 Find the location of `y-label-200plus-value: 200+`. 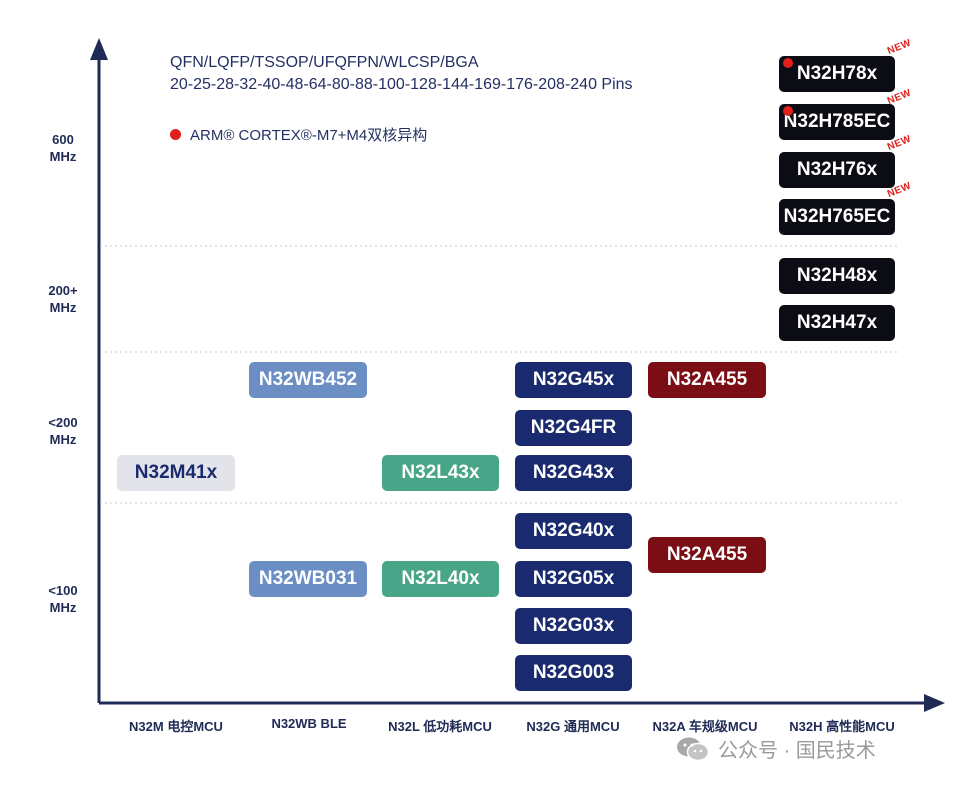

y-label-200plus-value: 200+ is located at coordinates (63, 290).